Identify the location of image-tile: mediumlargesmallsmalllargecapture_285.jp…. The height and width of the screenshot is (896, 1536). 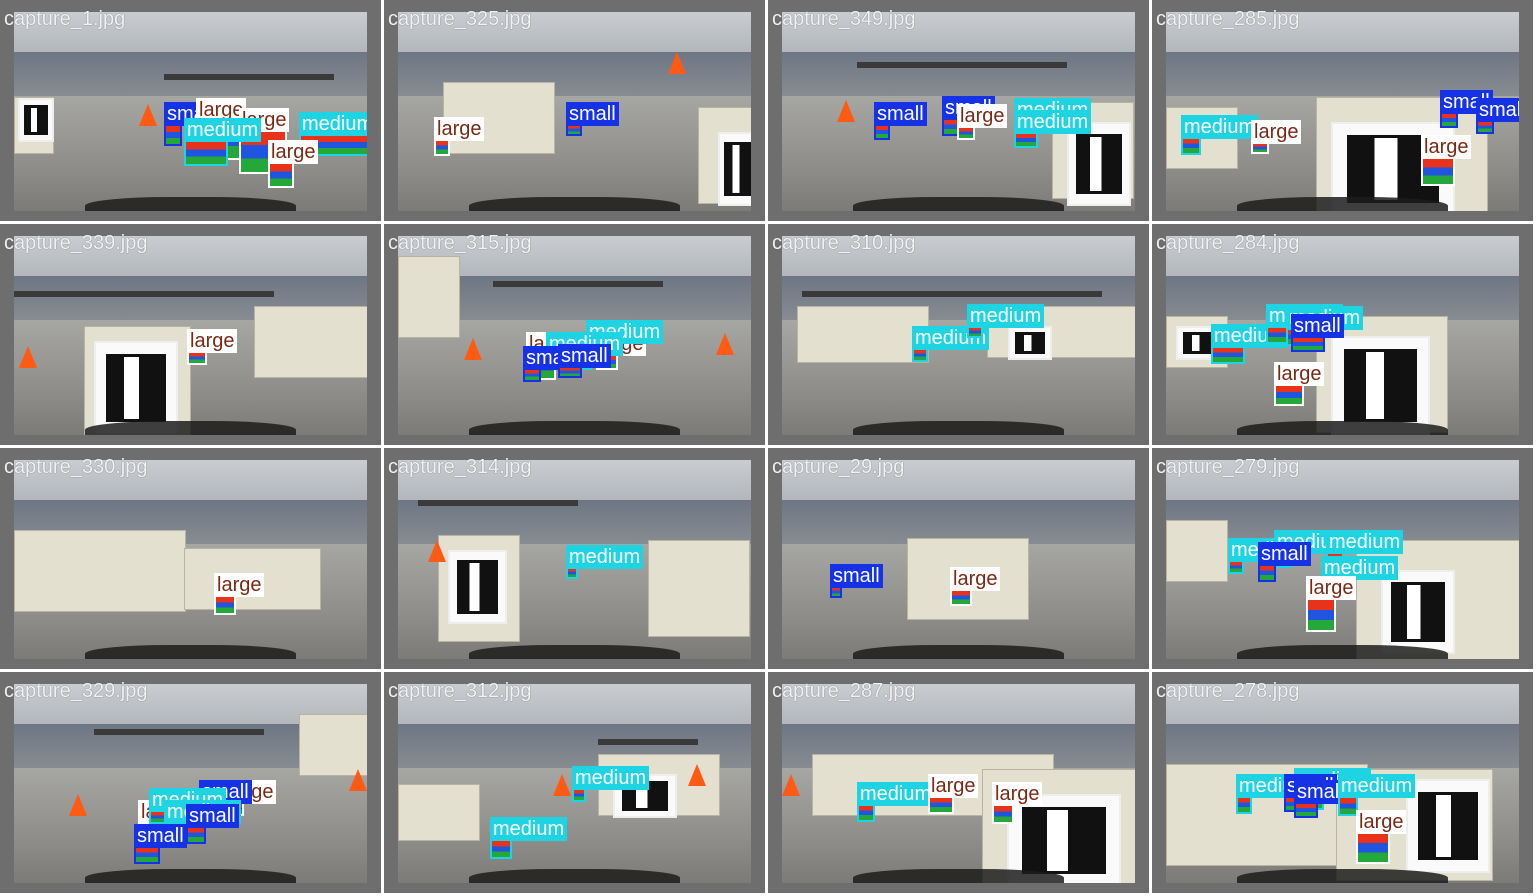
(1342, 110).